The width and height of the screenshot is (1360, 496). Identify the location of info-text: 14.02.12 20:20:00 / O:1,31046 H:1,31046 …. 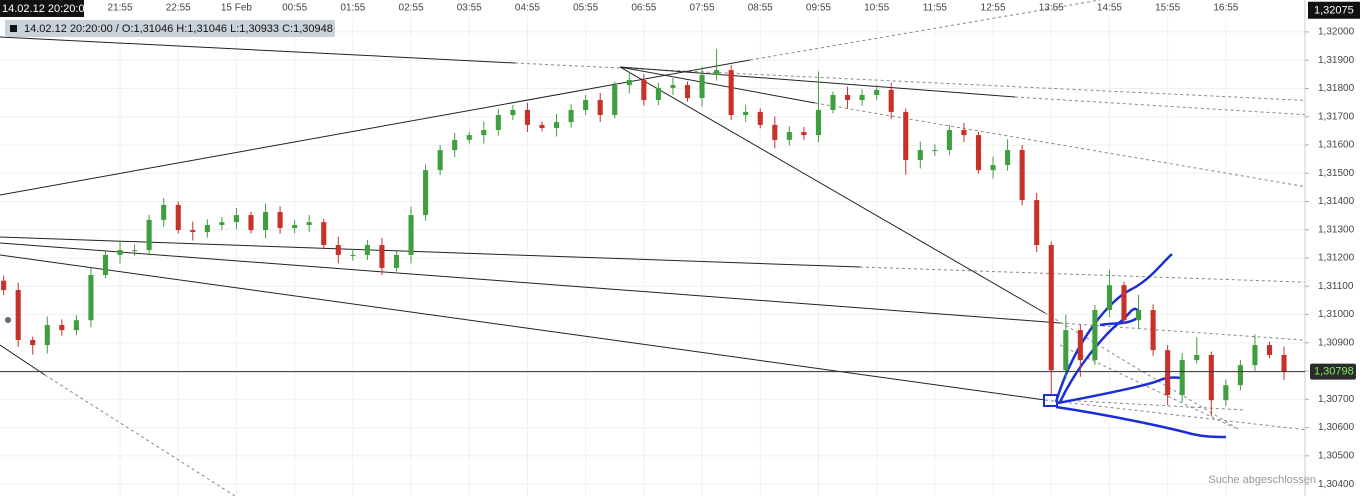
(178, 29).